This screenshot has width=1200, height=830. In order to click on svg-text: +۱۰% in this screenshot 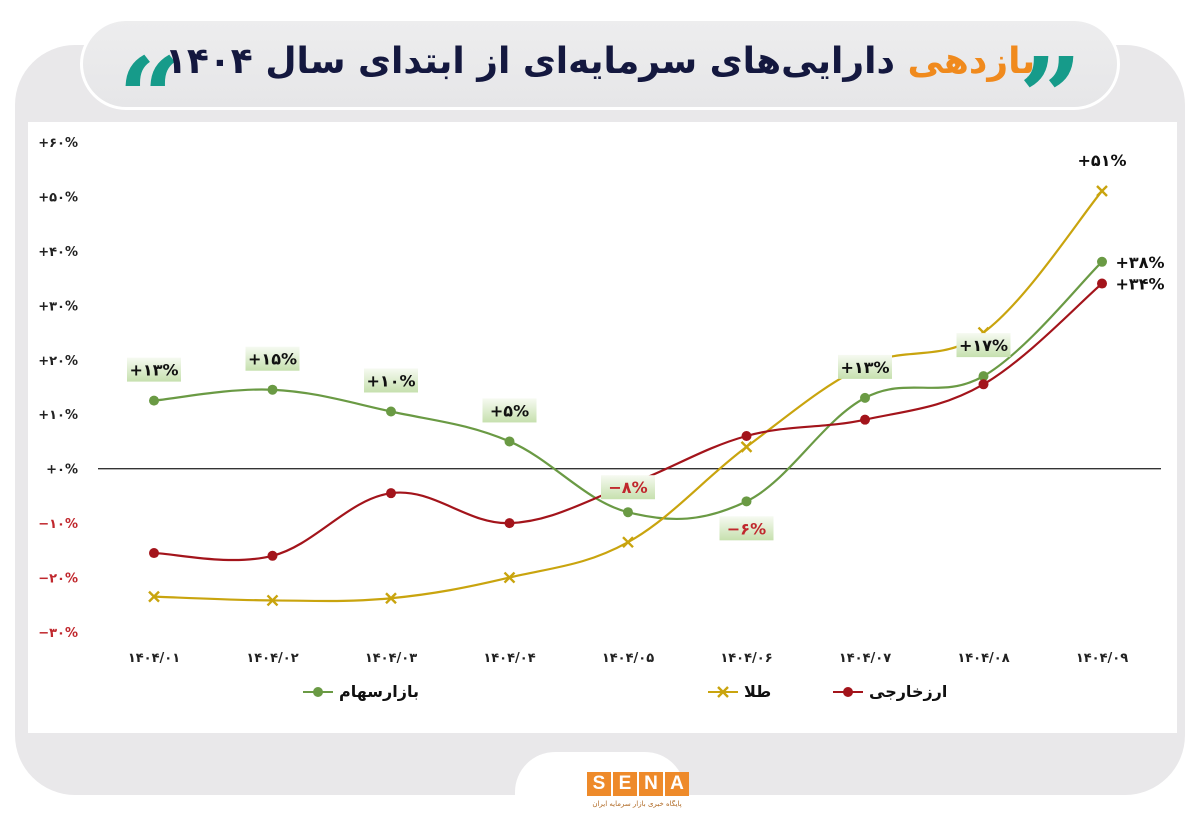, I will do `click(391, 381)`.